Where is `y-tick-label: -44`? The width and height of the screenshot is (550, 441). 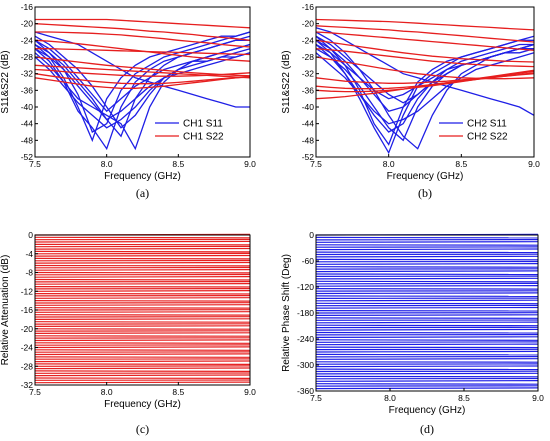 y-tick-label: -44 is located at coordinates (308, 124).